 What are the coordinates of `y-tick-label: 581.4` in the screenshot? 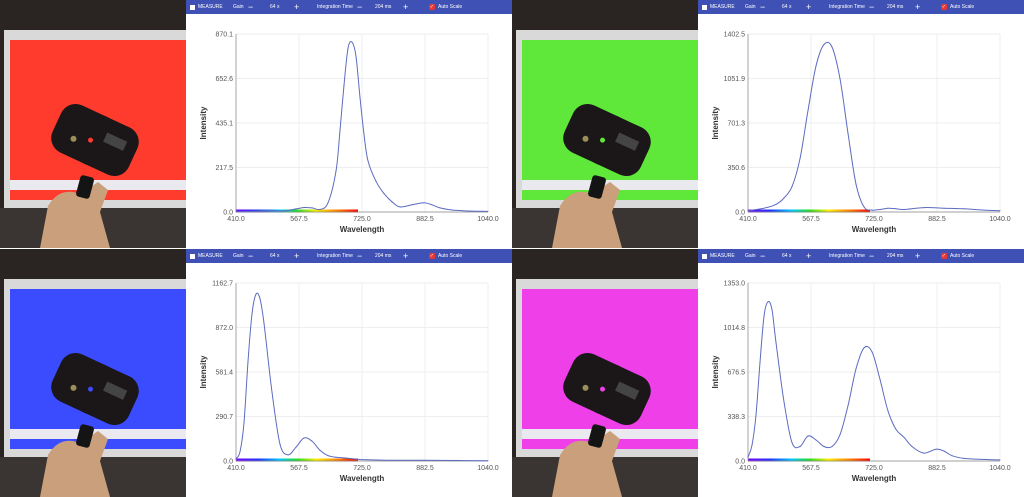 It's located at (224, 373).